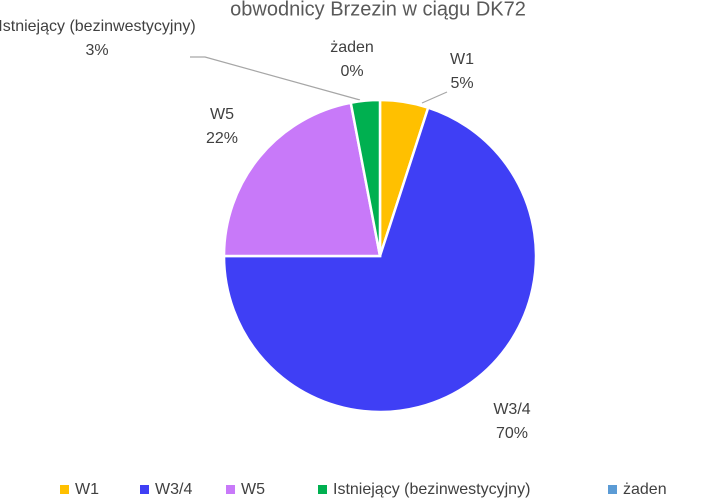 The height and width of the screenshot is (503, 713). I want to click on data-label-name: W1, so click(462, 59).